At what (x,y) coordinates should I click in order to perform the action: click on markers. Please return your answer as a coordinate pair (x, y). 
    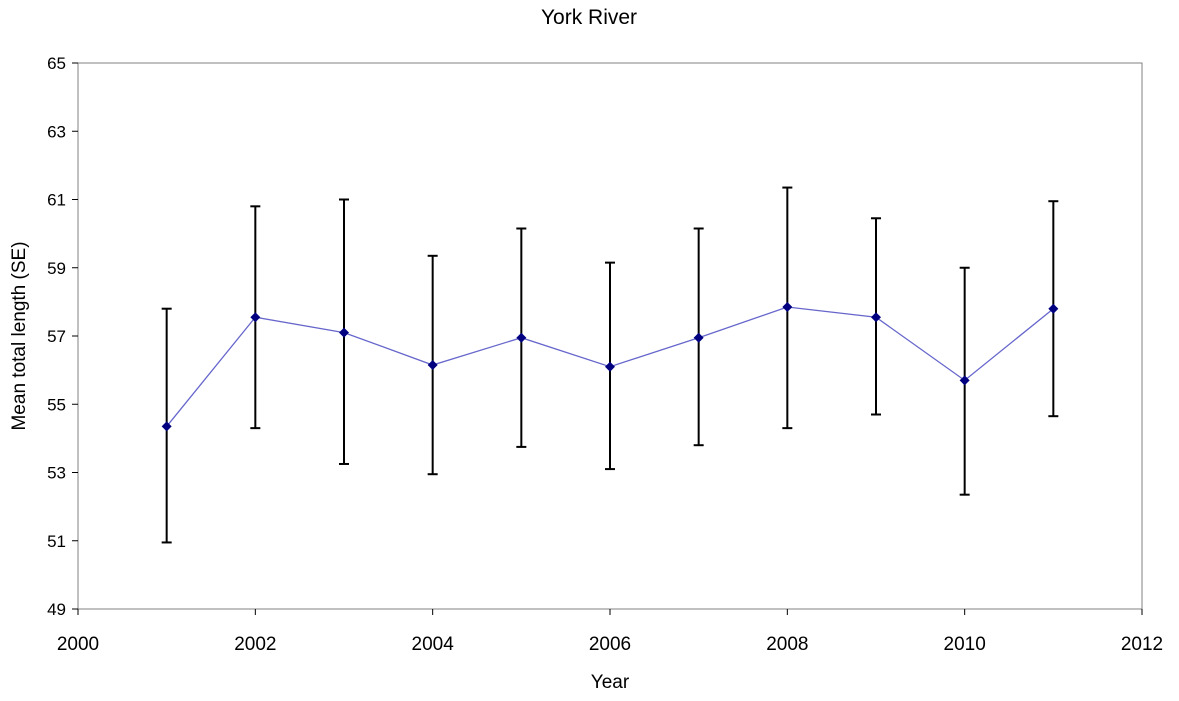
    Looking at the image, I should click on (610, 366).